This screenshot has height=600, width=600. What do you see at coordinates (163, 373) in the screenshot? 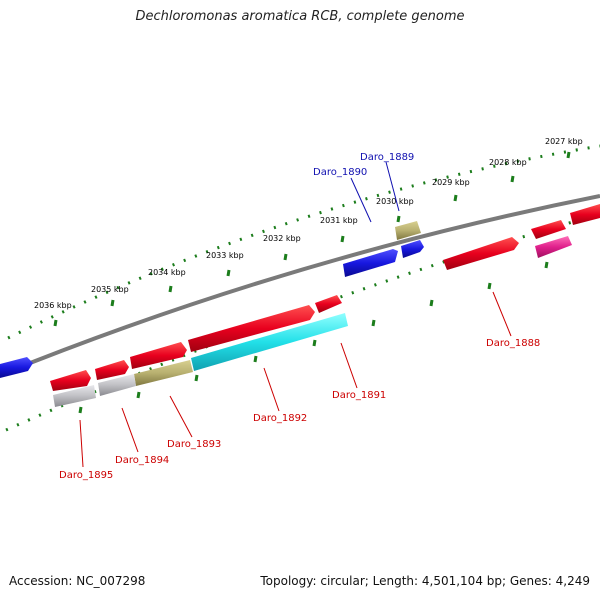
I see `gene-khaki-lower` at bounding box center [163, 373].